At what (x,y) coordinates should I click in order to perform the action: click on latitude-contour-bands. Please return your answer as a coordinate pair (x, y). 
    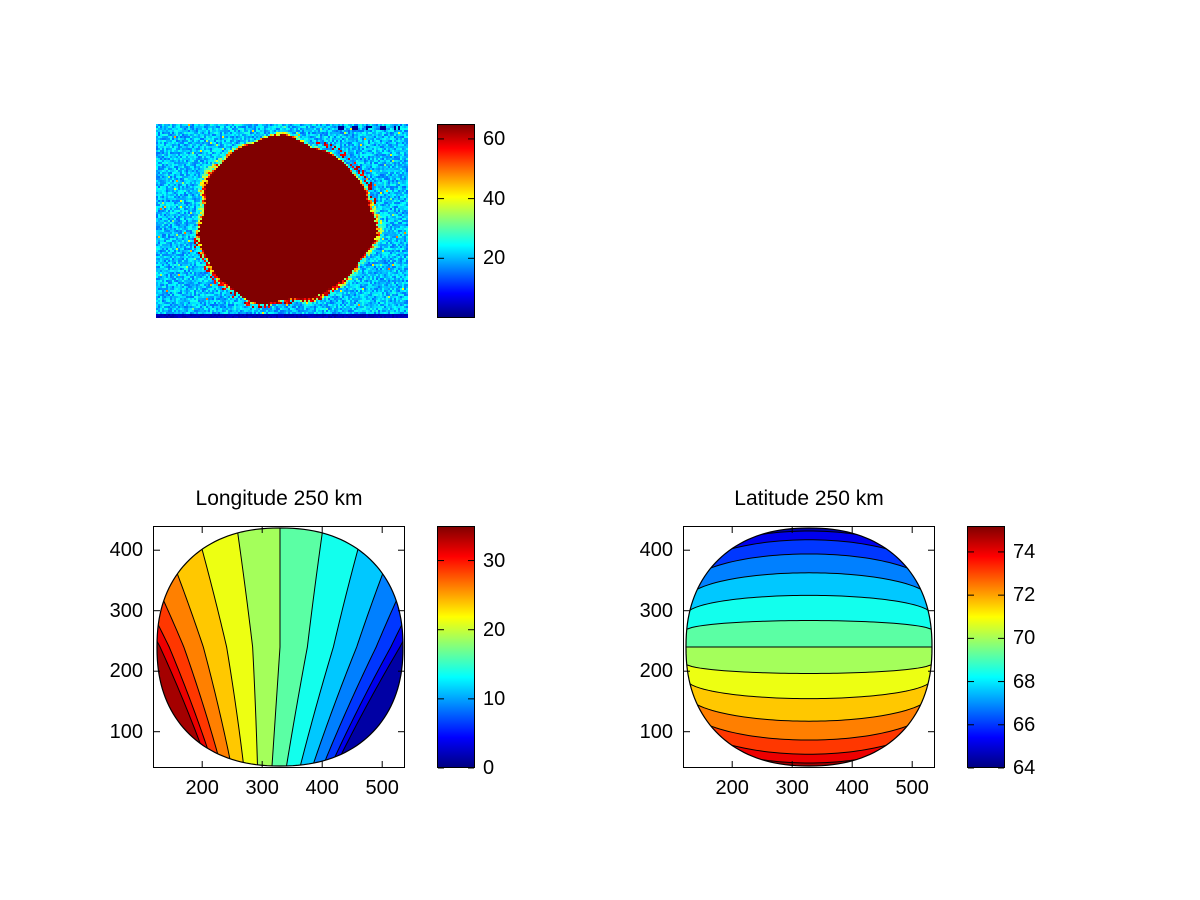
    Looking at the image, I should click on (809, 647).